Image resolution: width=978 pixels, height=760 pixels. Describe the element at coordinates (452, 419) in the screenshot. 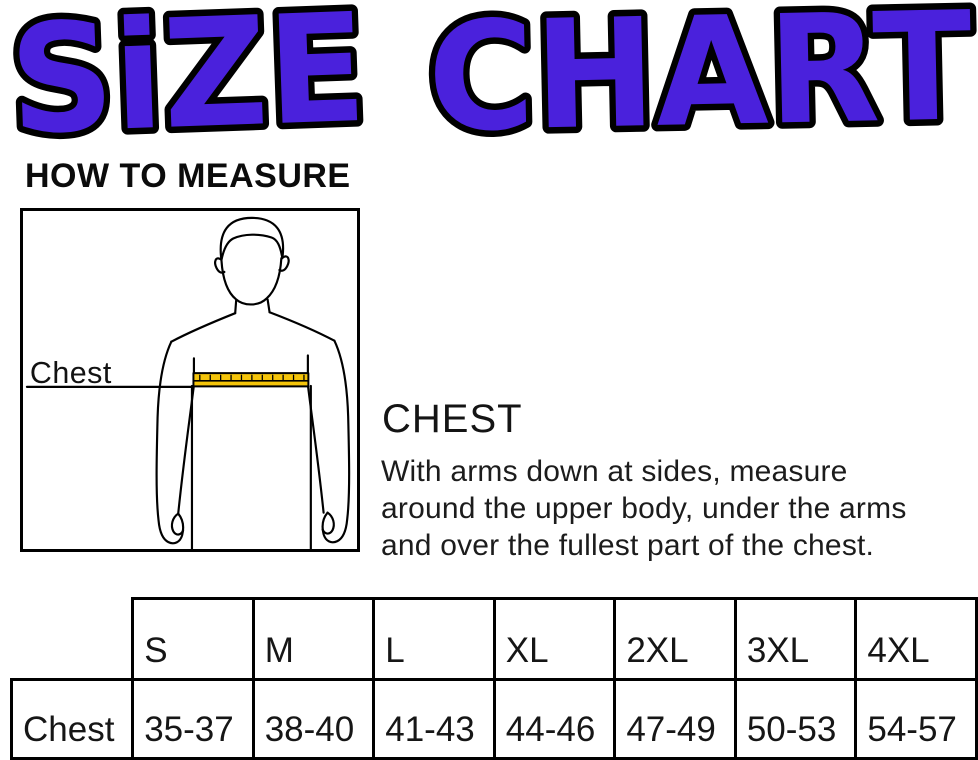

I see `chest-section-heading: CHEST` at that location.